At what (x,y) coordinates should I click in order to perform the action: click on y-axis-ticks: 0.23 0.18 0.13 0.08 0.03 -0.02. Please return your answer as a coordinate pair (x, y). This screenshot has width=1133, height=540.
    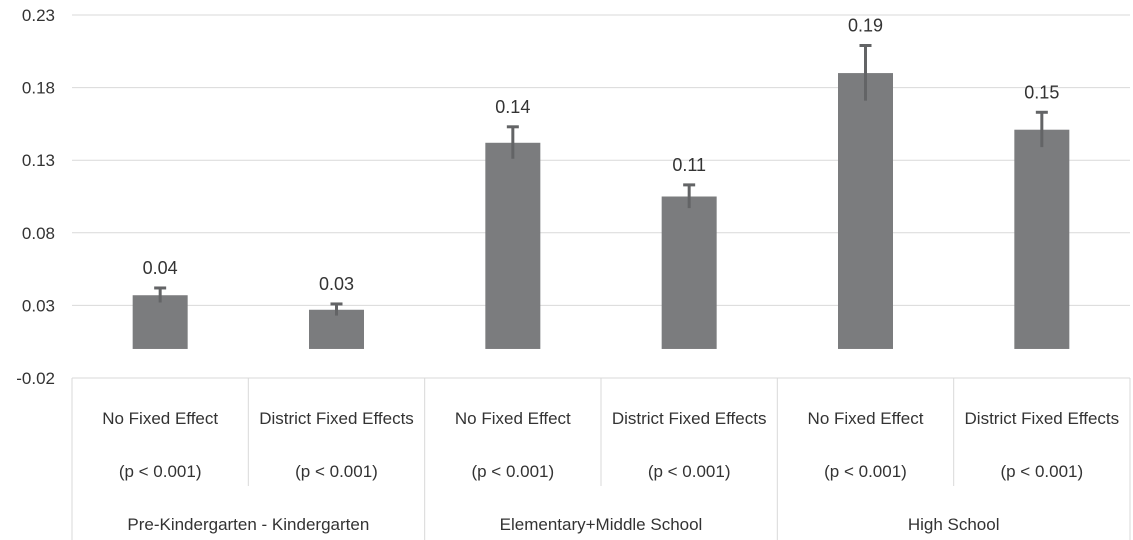
    Looking at the image, I should click on (35, 197).